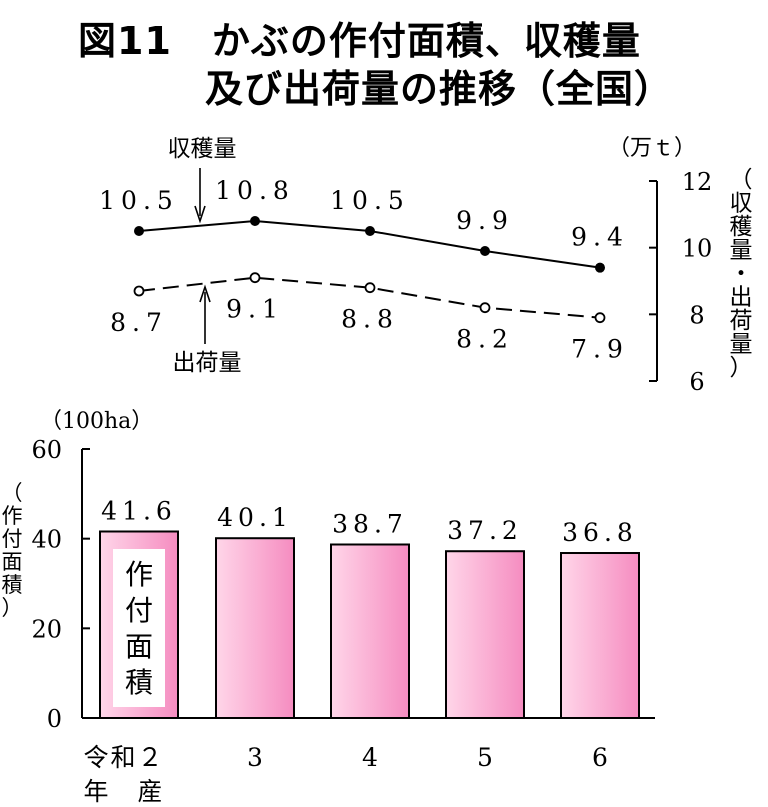 The image size is (768, 807). What do you see at coordinates (370, 523) in the screenshot?
I see `bar-data-label: 38.7` at bounding box center [370, 523].